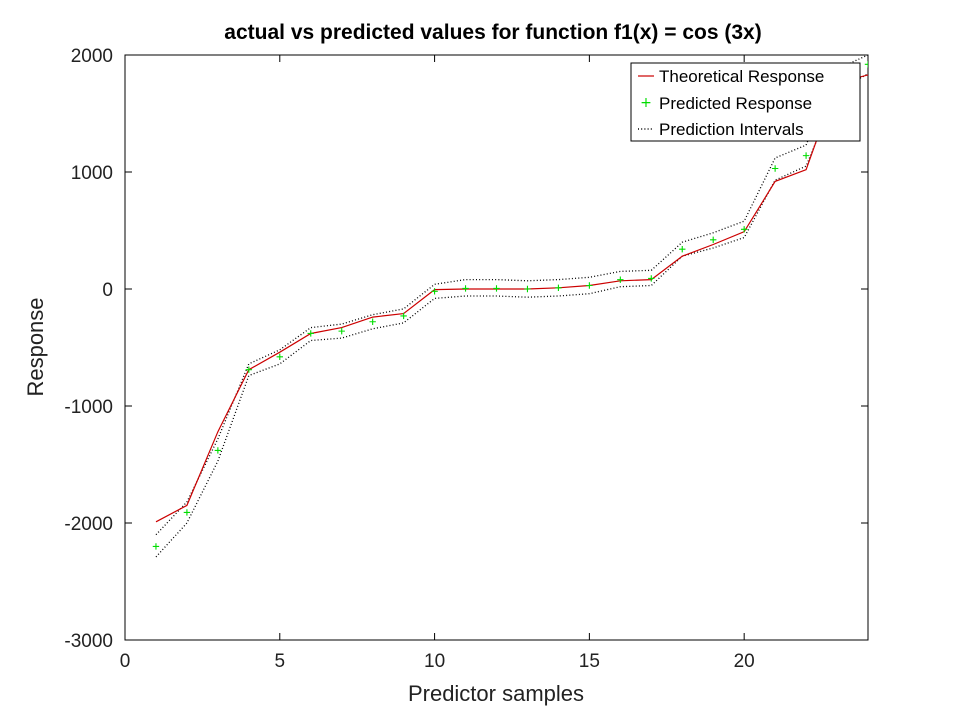  What do you see at coordinates (741, 76) in the screenshot?
I see `legend-label-theoretical: Theoretical Response` at bounding box center [741, 76].